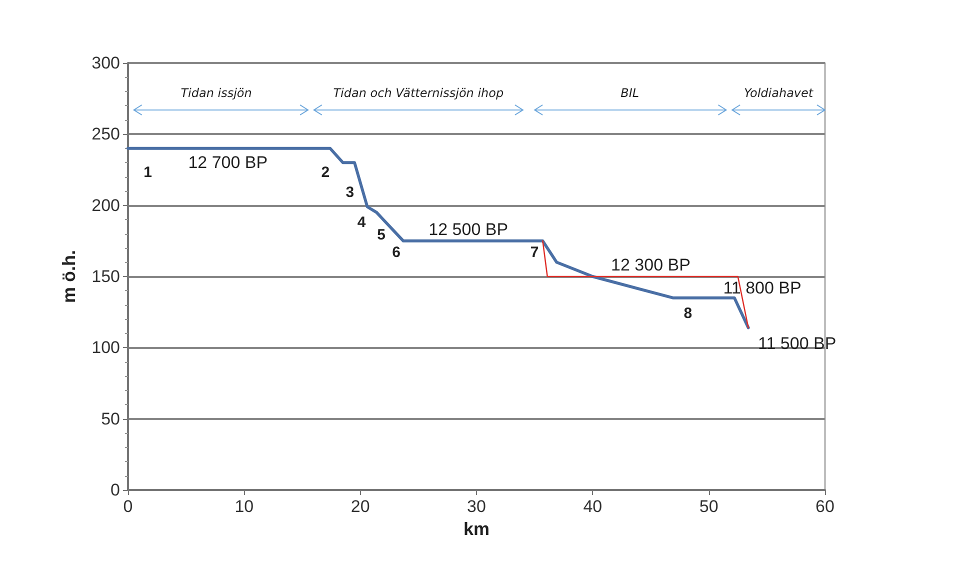 The image size is (955, 579). What do you see at coordinates (468, 230) in the screenshot?
I see `annotation: 12 500 BP` at bounding box center [468, 230].